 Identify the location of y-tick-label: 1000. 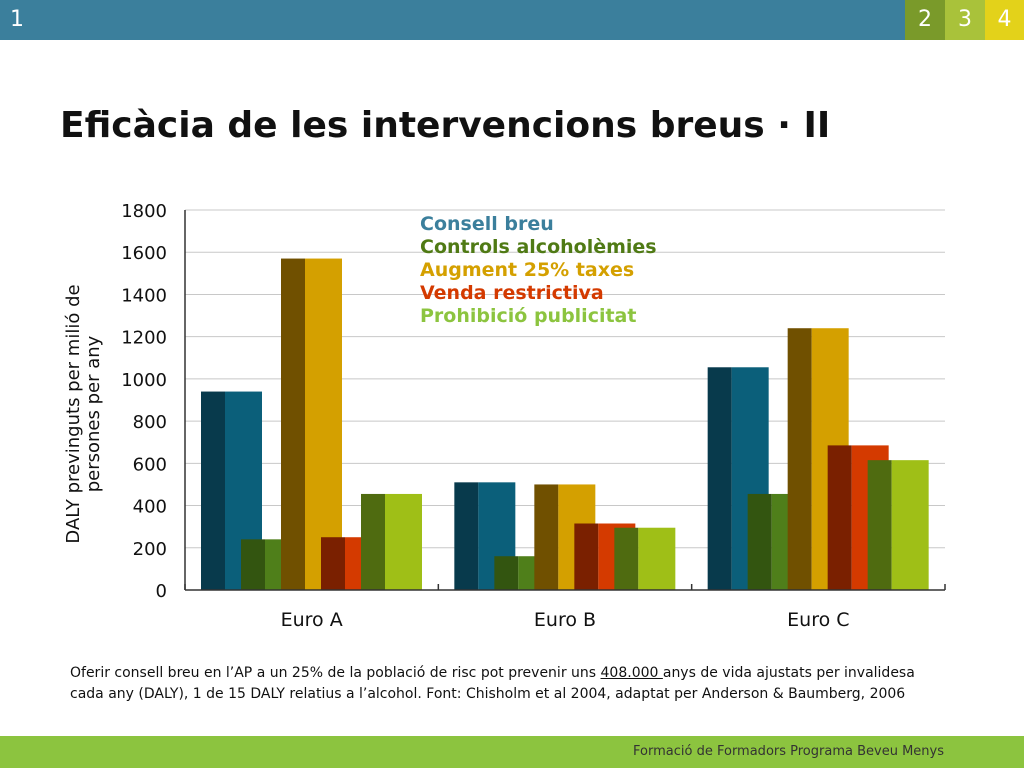
(144, 380).